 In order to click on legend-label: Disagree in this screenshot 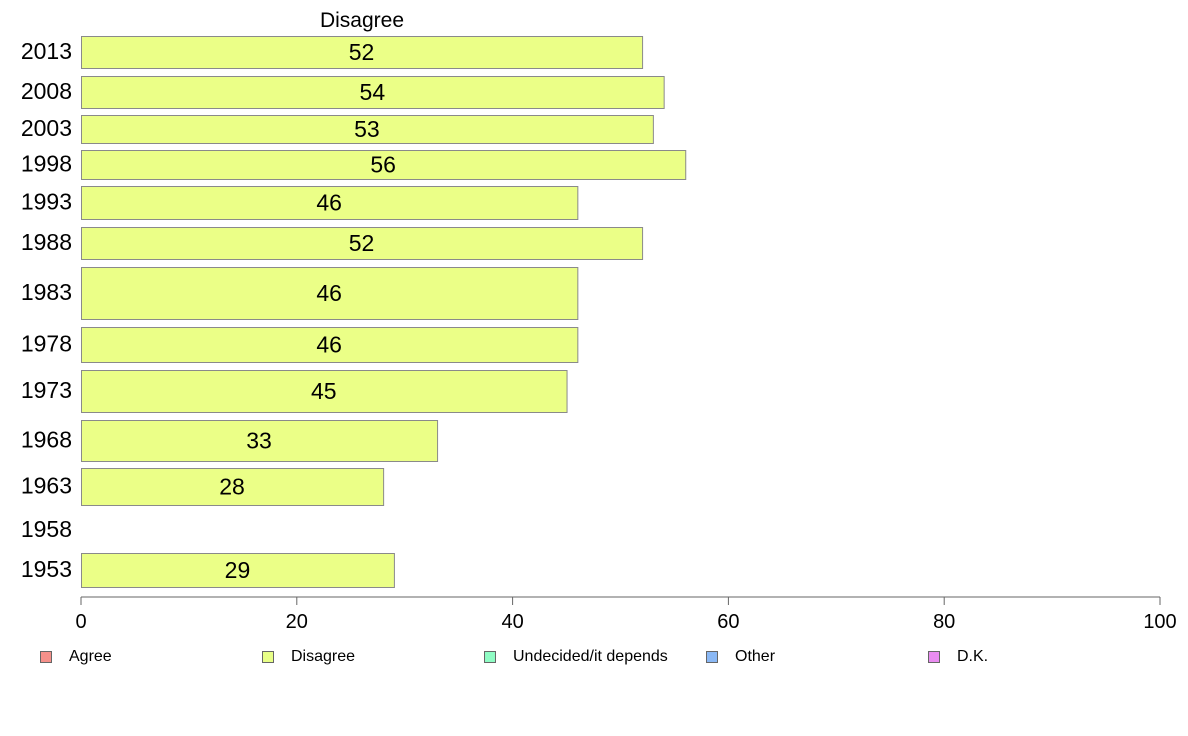, I will do `click(323, 656)`.